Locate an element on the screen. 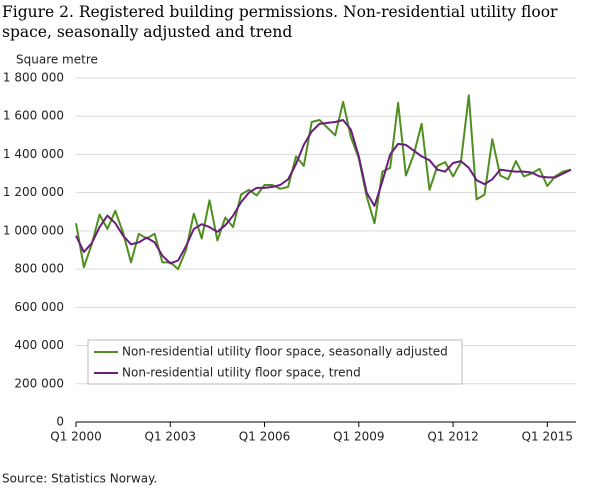 The height and width of the screenshot is (488, 609). y-tick-label: 1 200 000 is located at coordinates (33, 192).